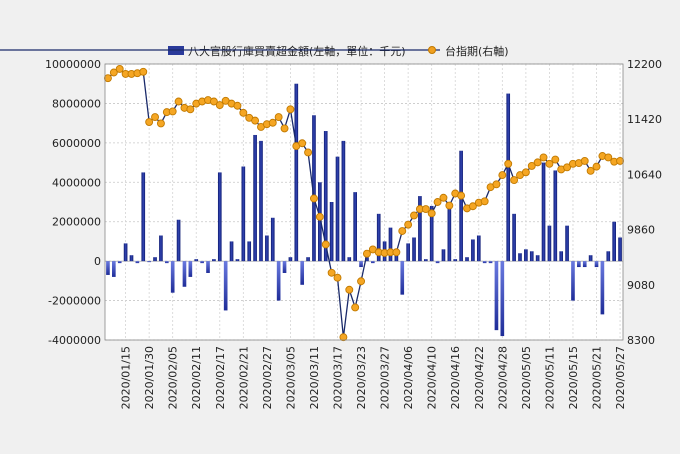 This screenshot has width=680, height=454. Describe the element at coordinates (338, 377) in the screenshot. I see `x-tick-label: 2020/03/17` at that location.